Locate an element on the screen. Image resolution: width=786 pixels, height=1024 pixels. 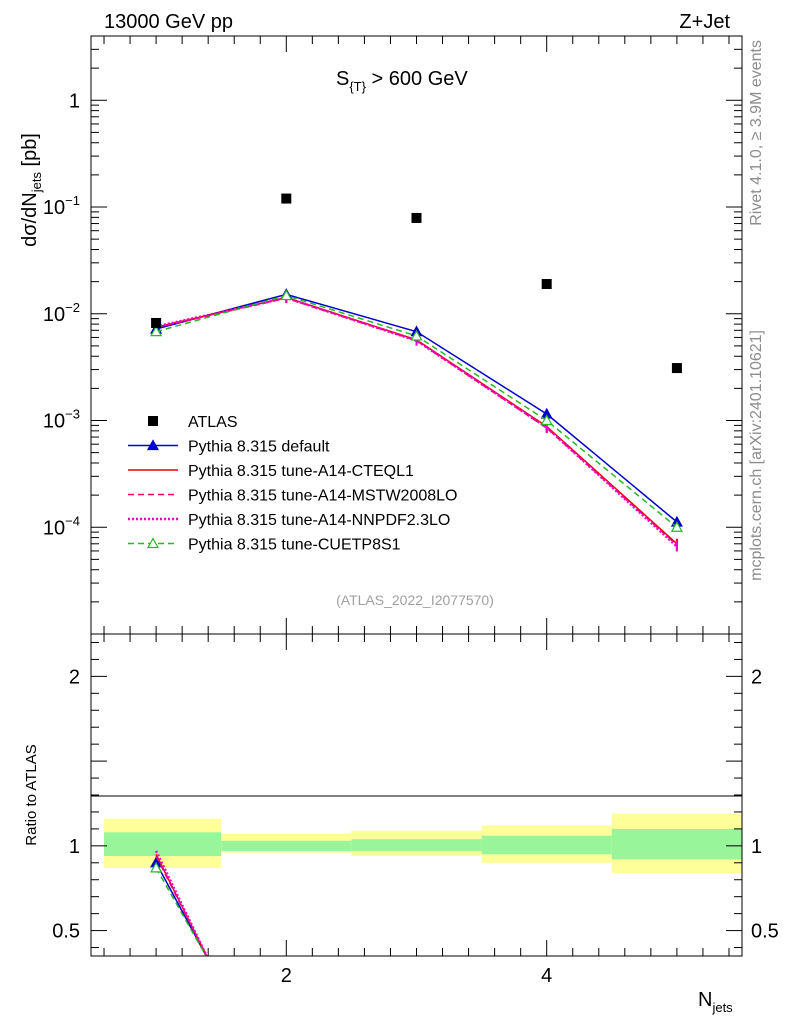
x-tick-label: 2 is located at coordinates (286, 976).